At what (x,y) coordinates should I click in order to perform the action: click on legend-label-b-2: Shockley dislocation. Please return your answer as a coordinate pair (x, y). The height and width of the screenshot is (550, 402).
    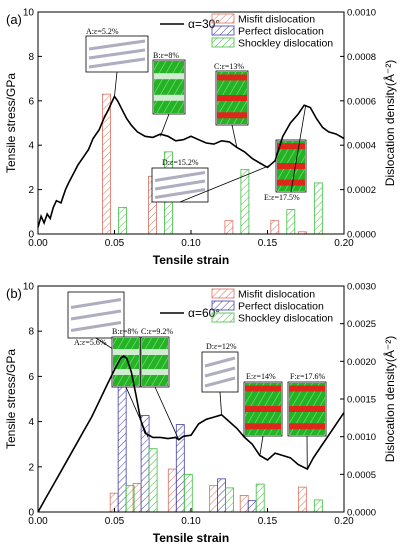
    Looking at the image, I should click on (285, 319).